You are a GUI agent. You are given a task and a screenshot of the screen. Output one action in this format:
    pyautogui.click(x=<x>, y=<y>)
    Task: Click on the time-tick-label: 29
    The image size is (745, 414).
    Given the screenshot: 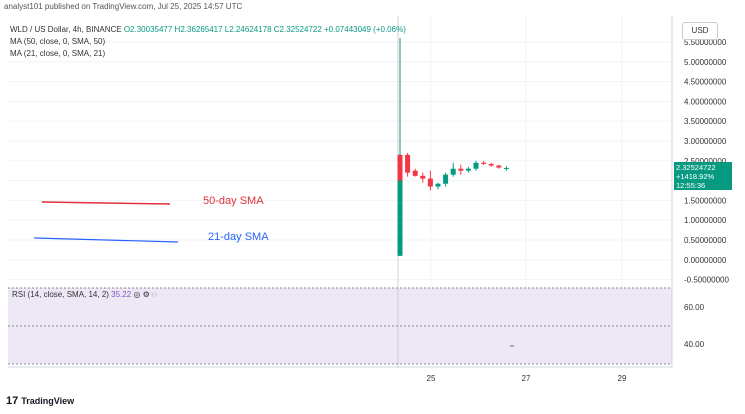 What is the action you would take?
    pyautogui.click(x=622, y=378)
    